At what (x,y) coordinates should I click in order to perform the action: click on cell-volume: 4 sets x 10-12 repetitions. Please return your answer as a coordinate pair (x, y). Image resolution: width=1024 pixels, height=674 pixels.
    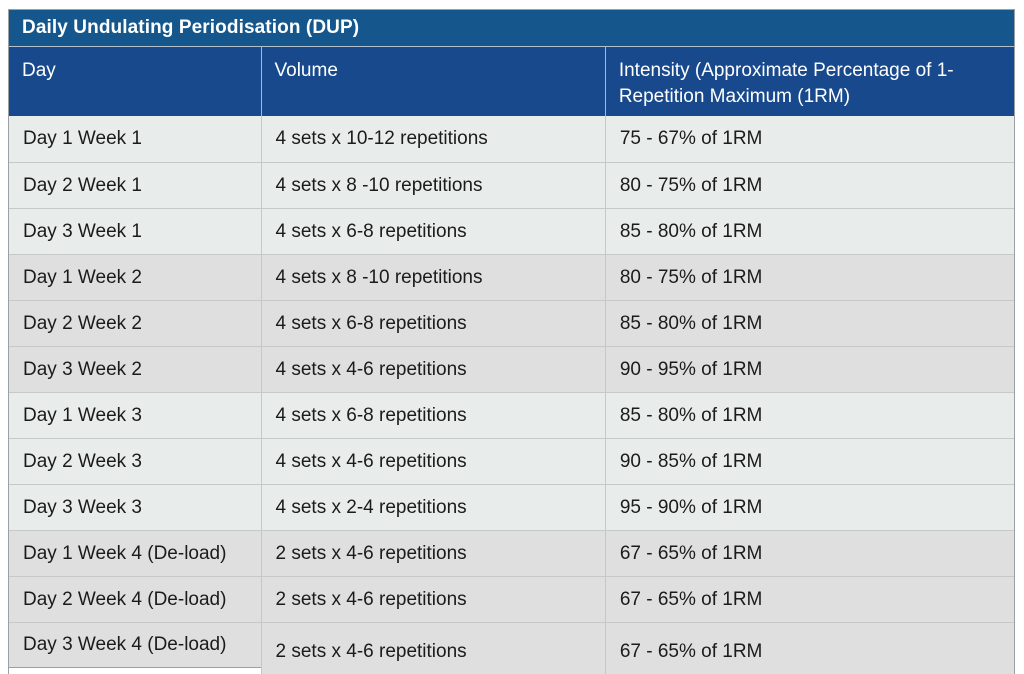
    Looking at the image, I should click on (432, 139).